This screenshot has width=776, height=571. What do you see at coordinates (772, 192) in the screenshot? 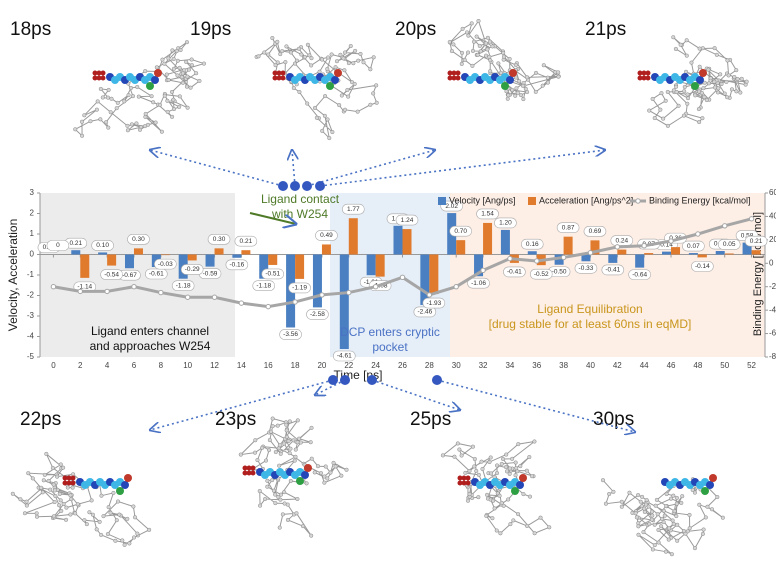
I see `y2-tick-label: 60` at bounding box center [772, 192].